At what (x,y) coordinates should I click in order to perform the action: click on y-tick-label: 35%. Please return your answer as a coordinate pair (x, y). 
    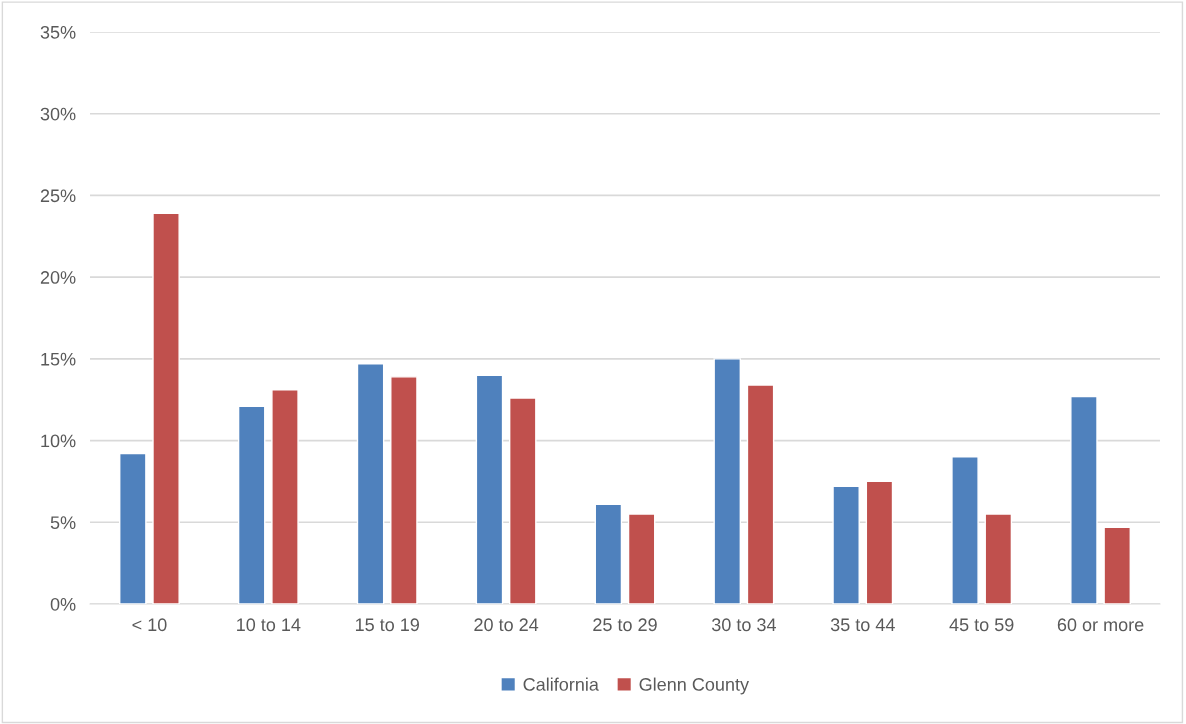
    Looking at the image, I should click on (58, 32).